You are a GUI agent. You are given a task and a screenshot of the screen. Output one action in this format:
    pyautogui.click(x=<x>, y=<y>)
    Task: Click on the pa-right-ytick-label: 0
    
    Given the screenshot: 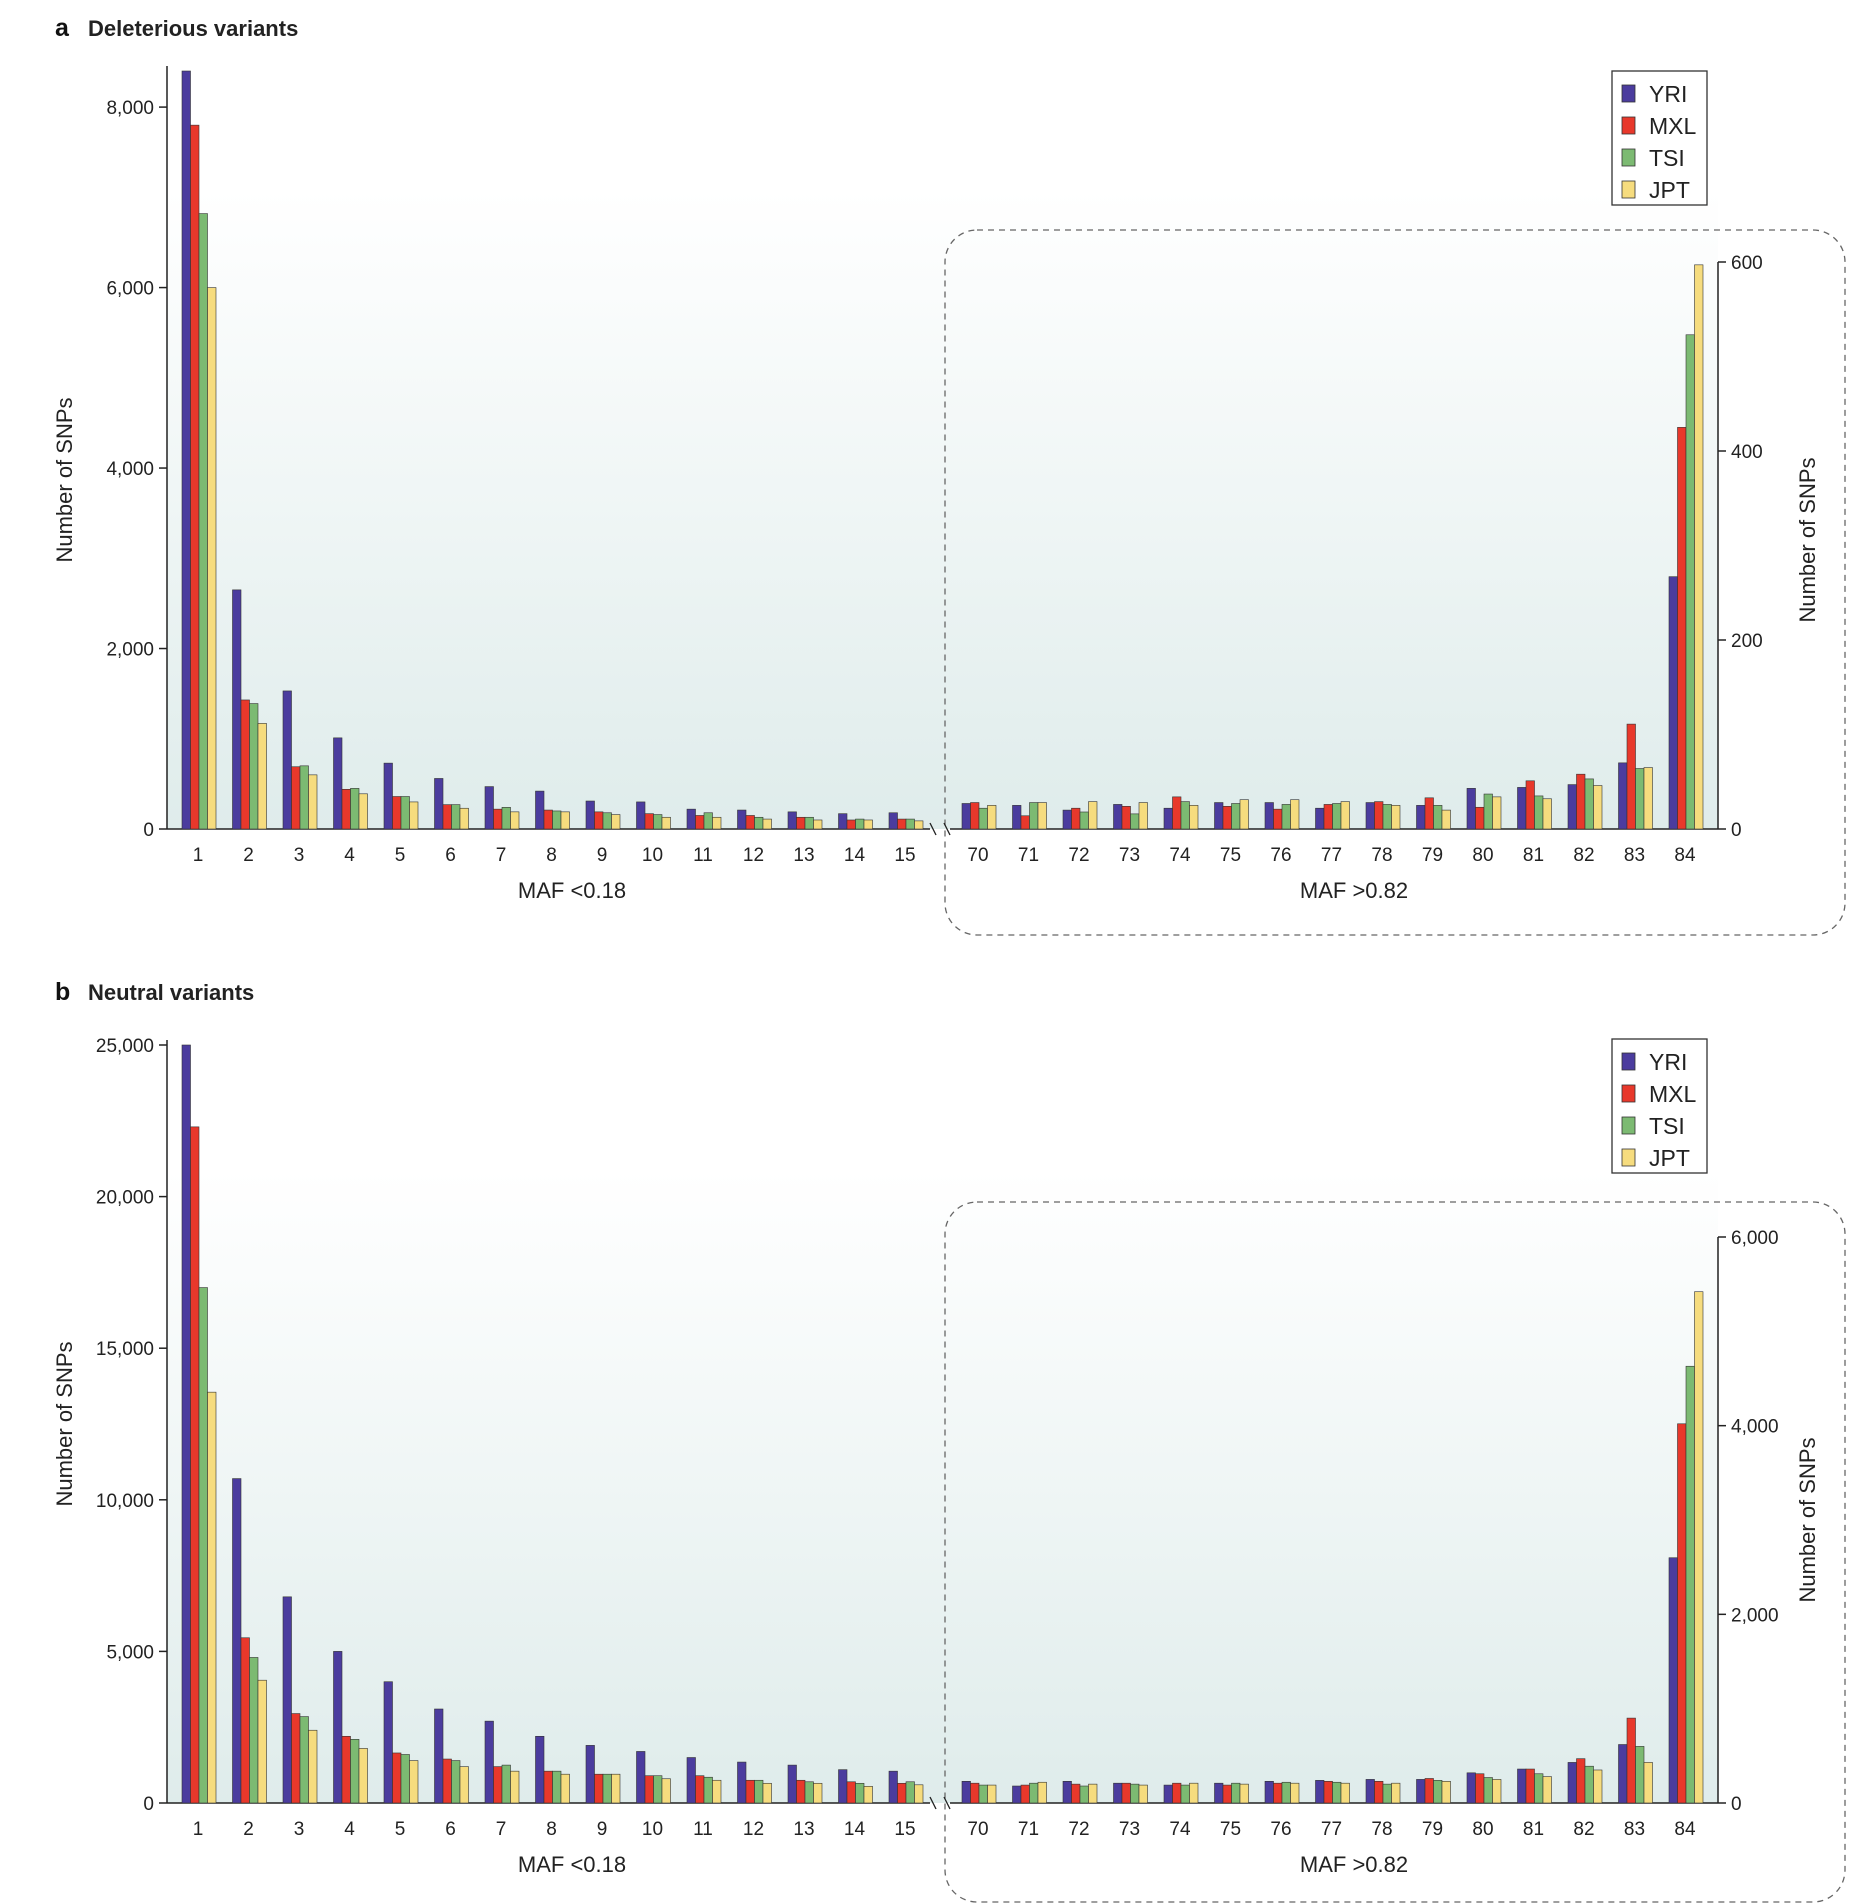 What is the action you would take?
    pyautogui.click(x=1736, y=830)
    